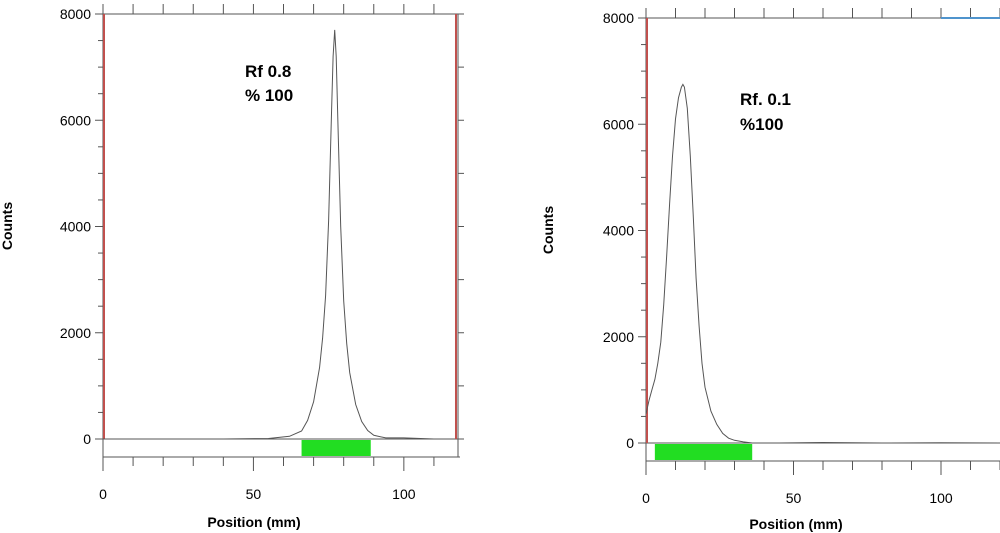 This screenshot has height=533, width=1000. Describe the element at coordinates (761, 124) in the screenshot. I see `annotation-line-2: %100` at that location.